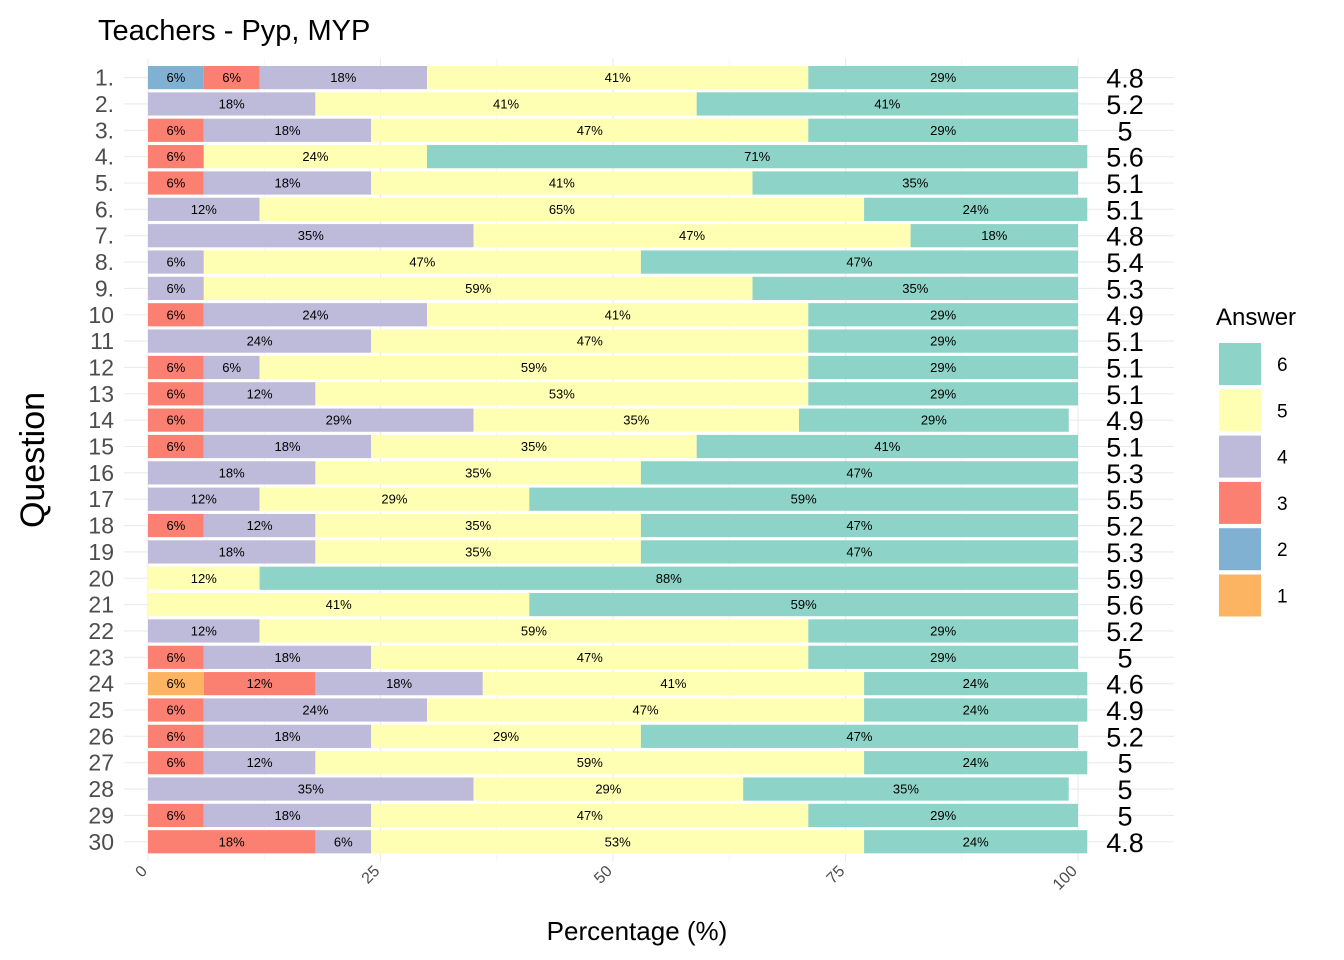  What do you see at coordinates (339, 604) in the screenshot?
I see `segment-label: 41%` at bounding box center [339, 604].